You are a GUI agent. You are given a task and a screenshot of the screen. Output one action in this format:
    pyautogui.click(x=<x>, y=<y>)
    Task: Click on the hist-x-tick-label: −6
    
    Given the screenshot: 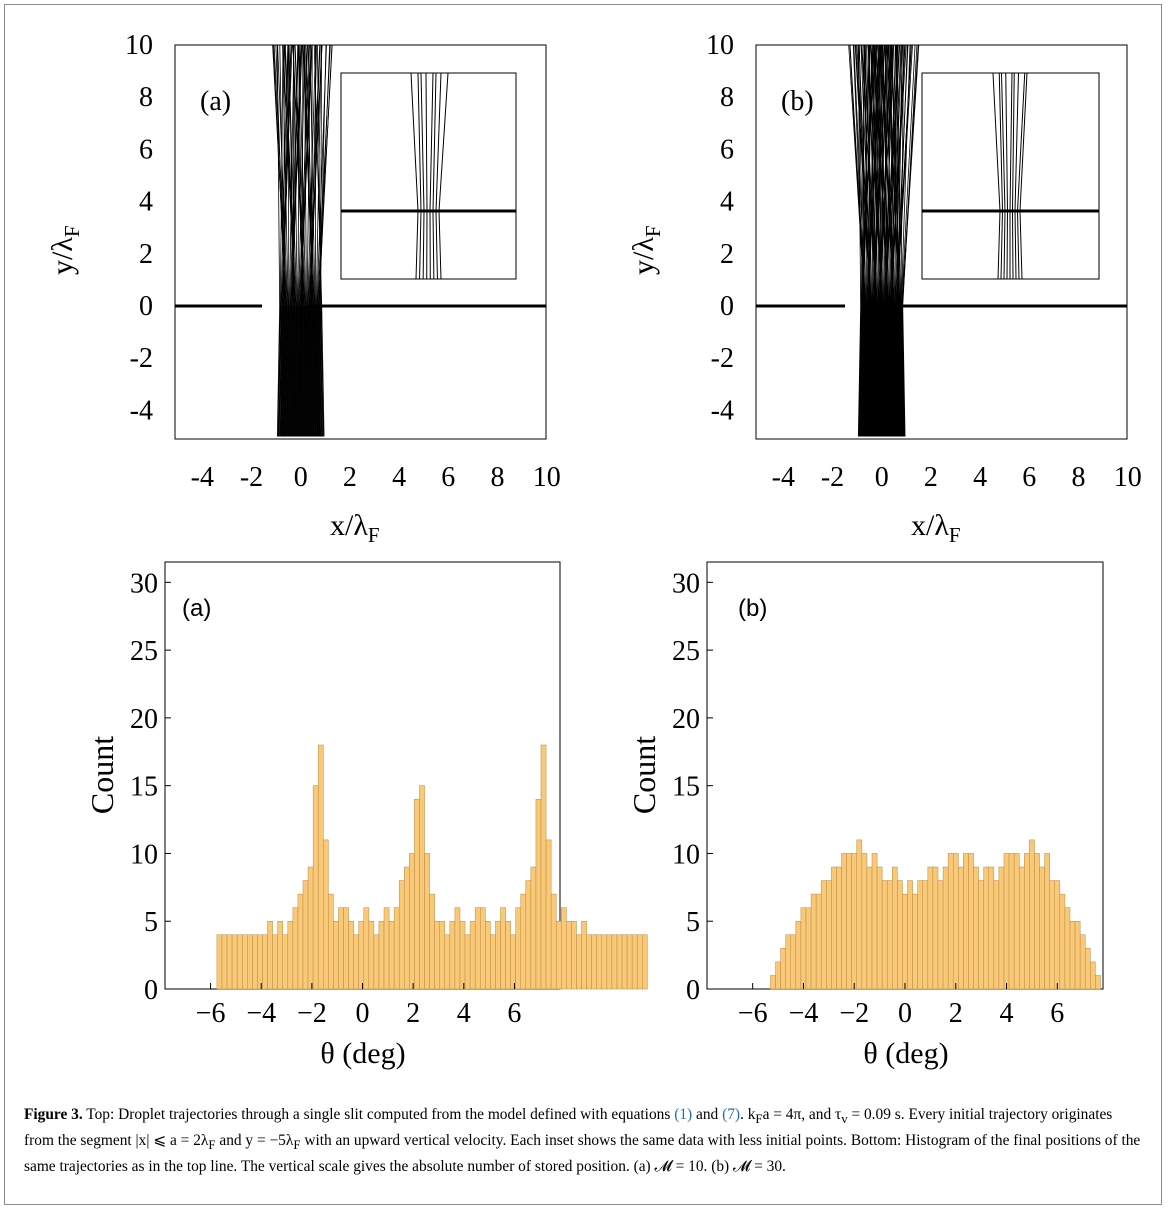 What is the action you would take?
    pyautogui.click(x=753, y=1013)
    